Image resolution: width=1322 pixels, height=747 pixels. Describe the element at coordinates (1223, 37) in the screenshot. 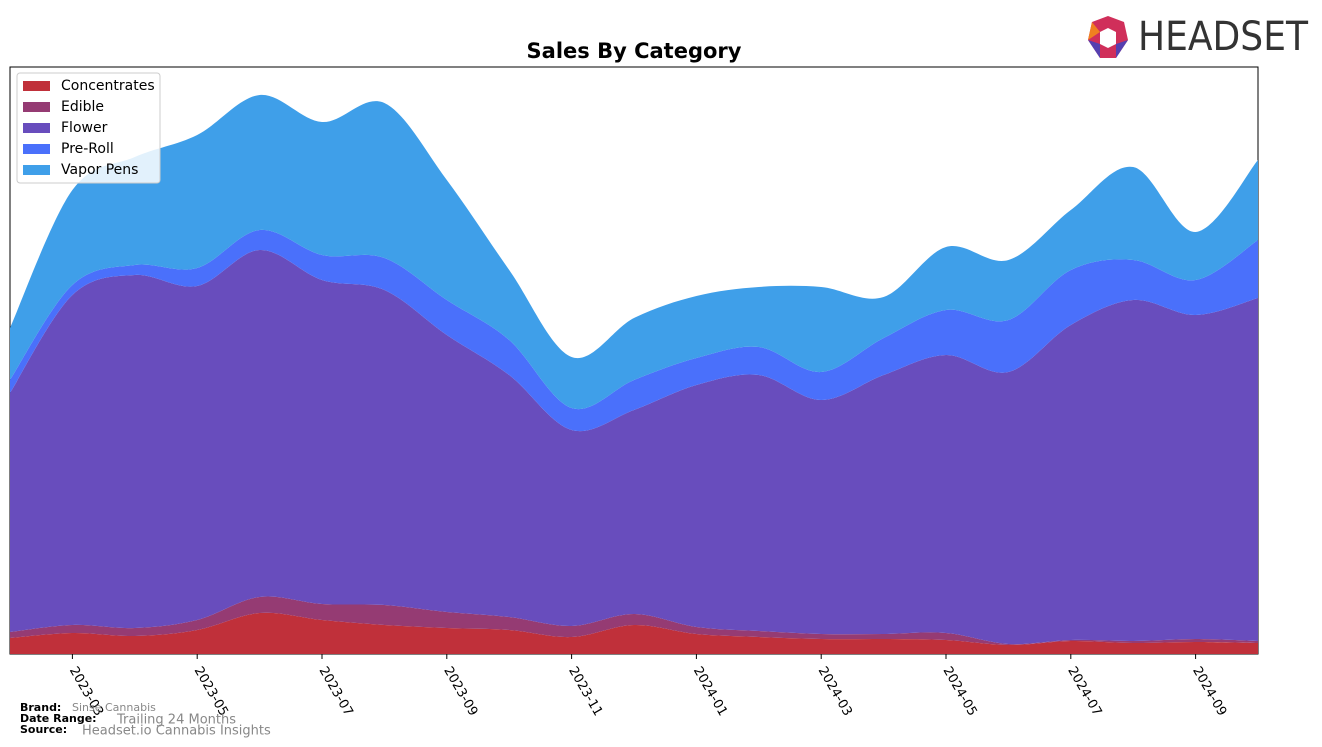

I see `logo-text: HEADSET` at that location.